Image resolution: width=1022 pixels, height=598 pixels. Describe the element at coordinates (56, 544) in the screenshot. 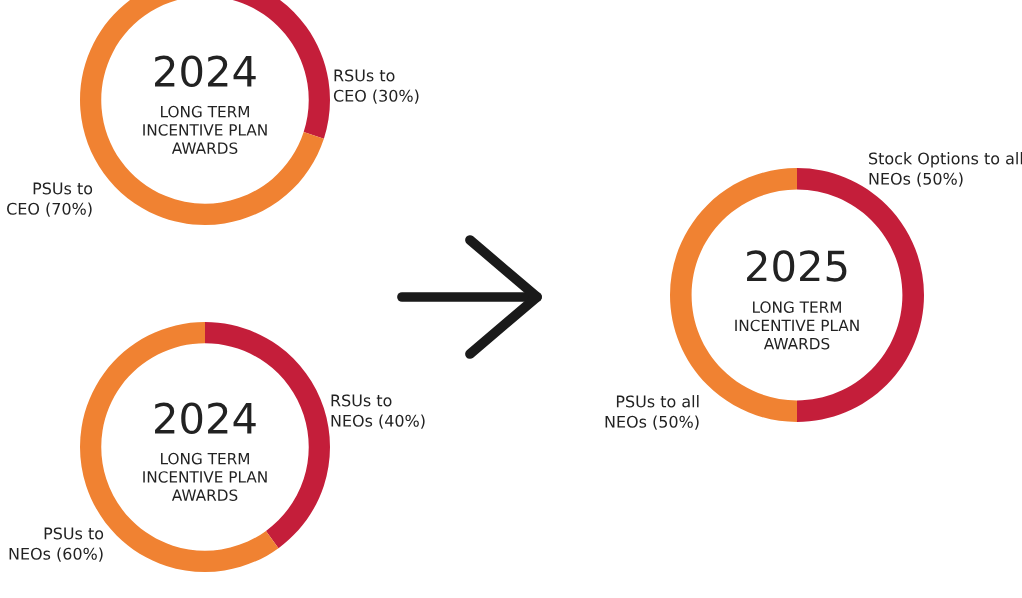

I see `slice-label: PSUs to NEOs (60%)` at that location.